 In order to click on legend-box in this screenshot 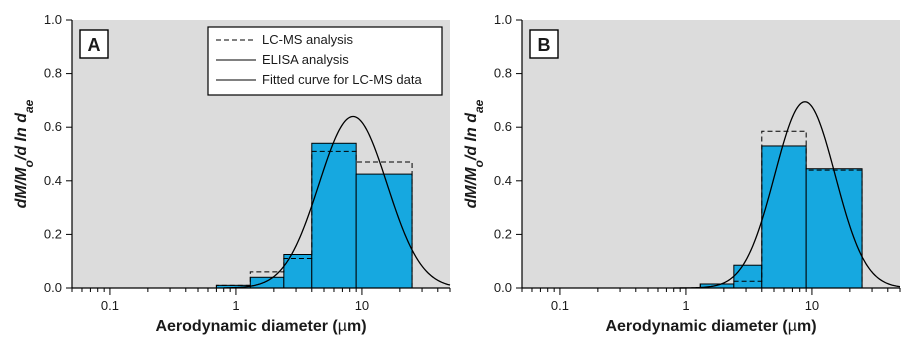, I will do `click(325, 61)`.